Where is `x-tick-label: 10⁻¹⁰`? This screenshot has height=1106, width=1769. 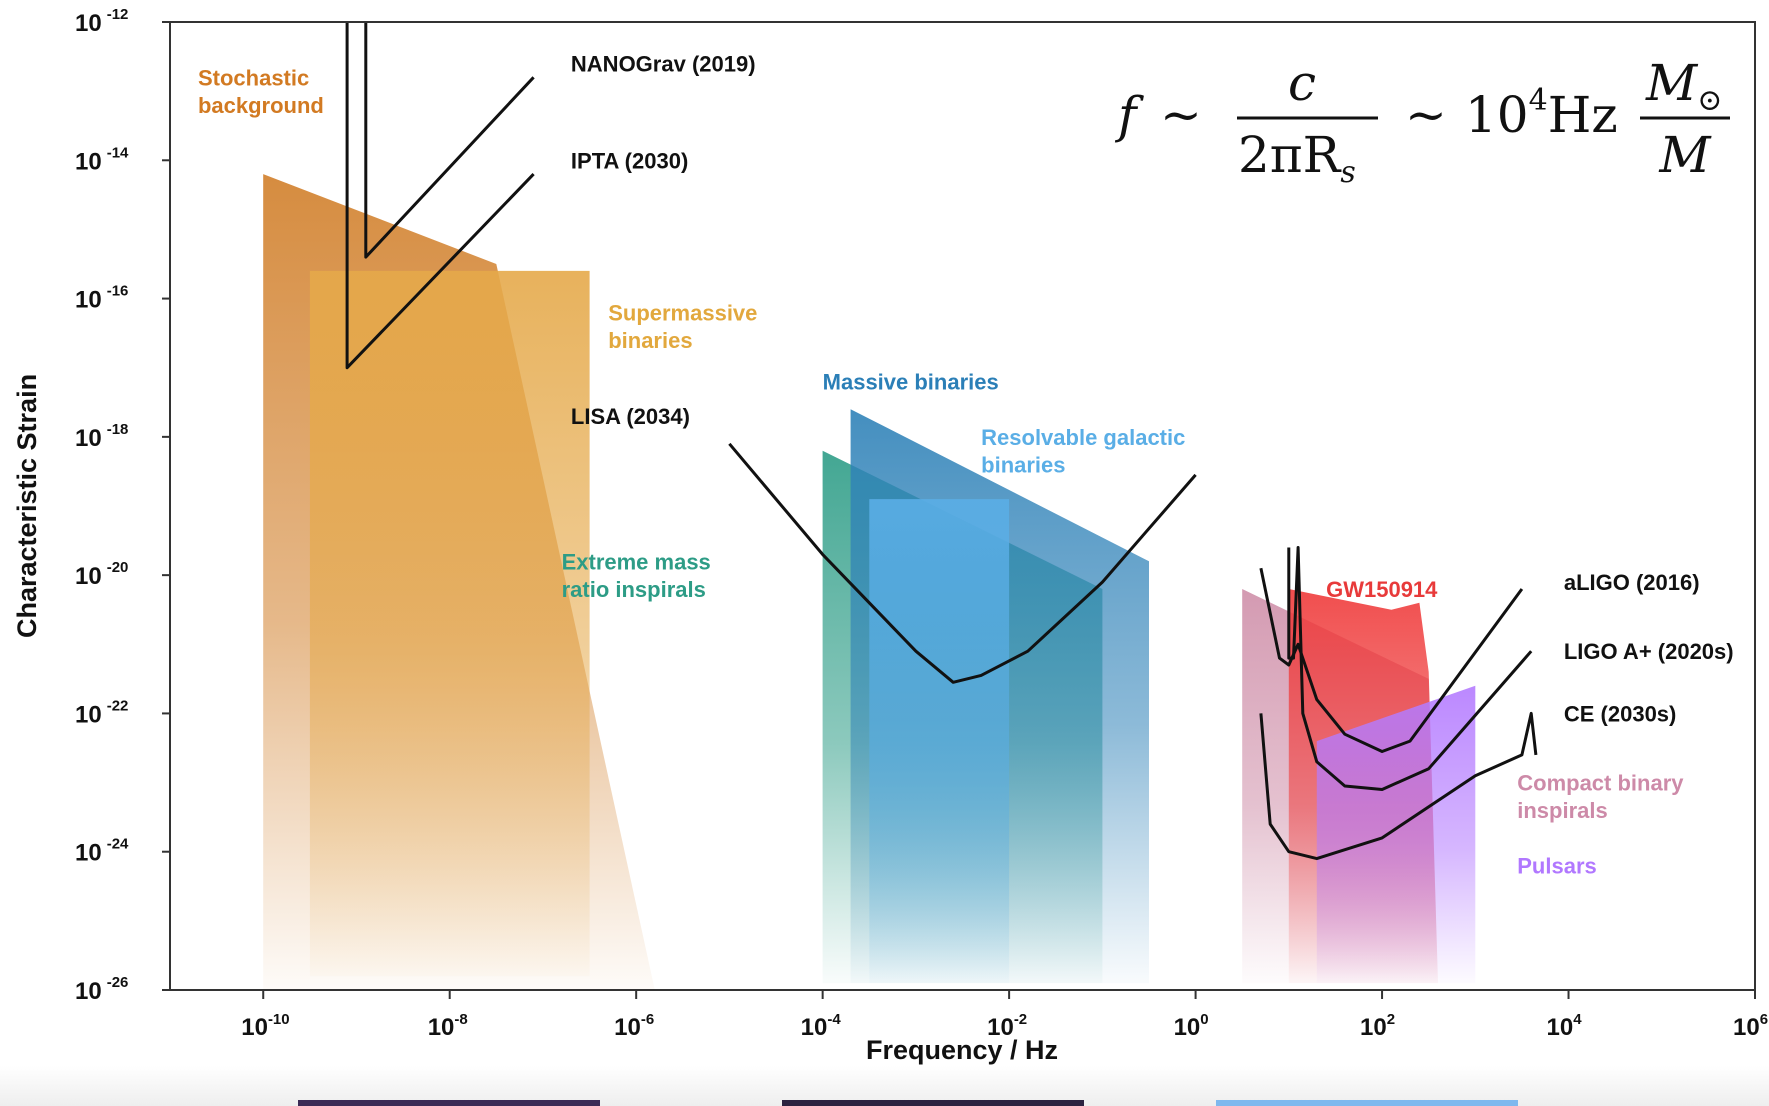
x-tick-label: 10⁻¹⁰ is located at coordinates (265, 1026).